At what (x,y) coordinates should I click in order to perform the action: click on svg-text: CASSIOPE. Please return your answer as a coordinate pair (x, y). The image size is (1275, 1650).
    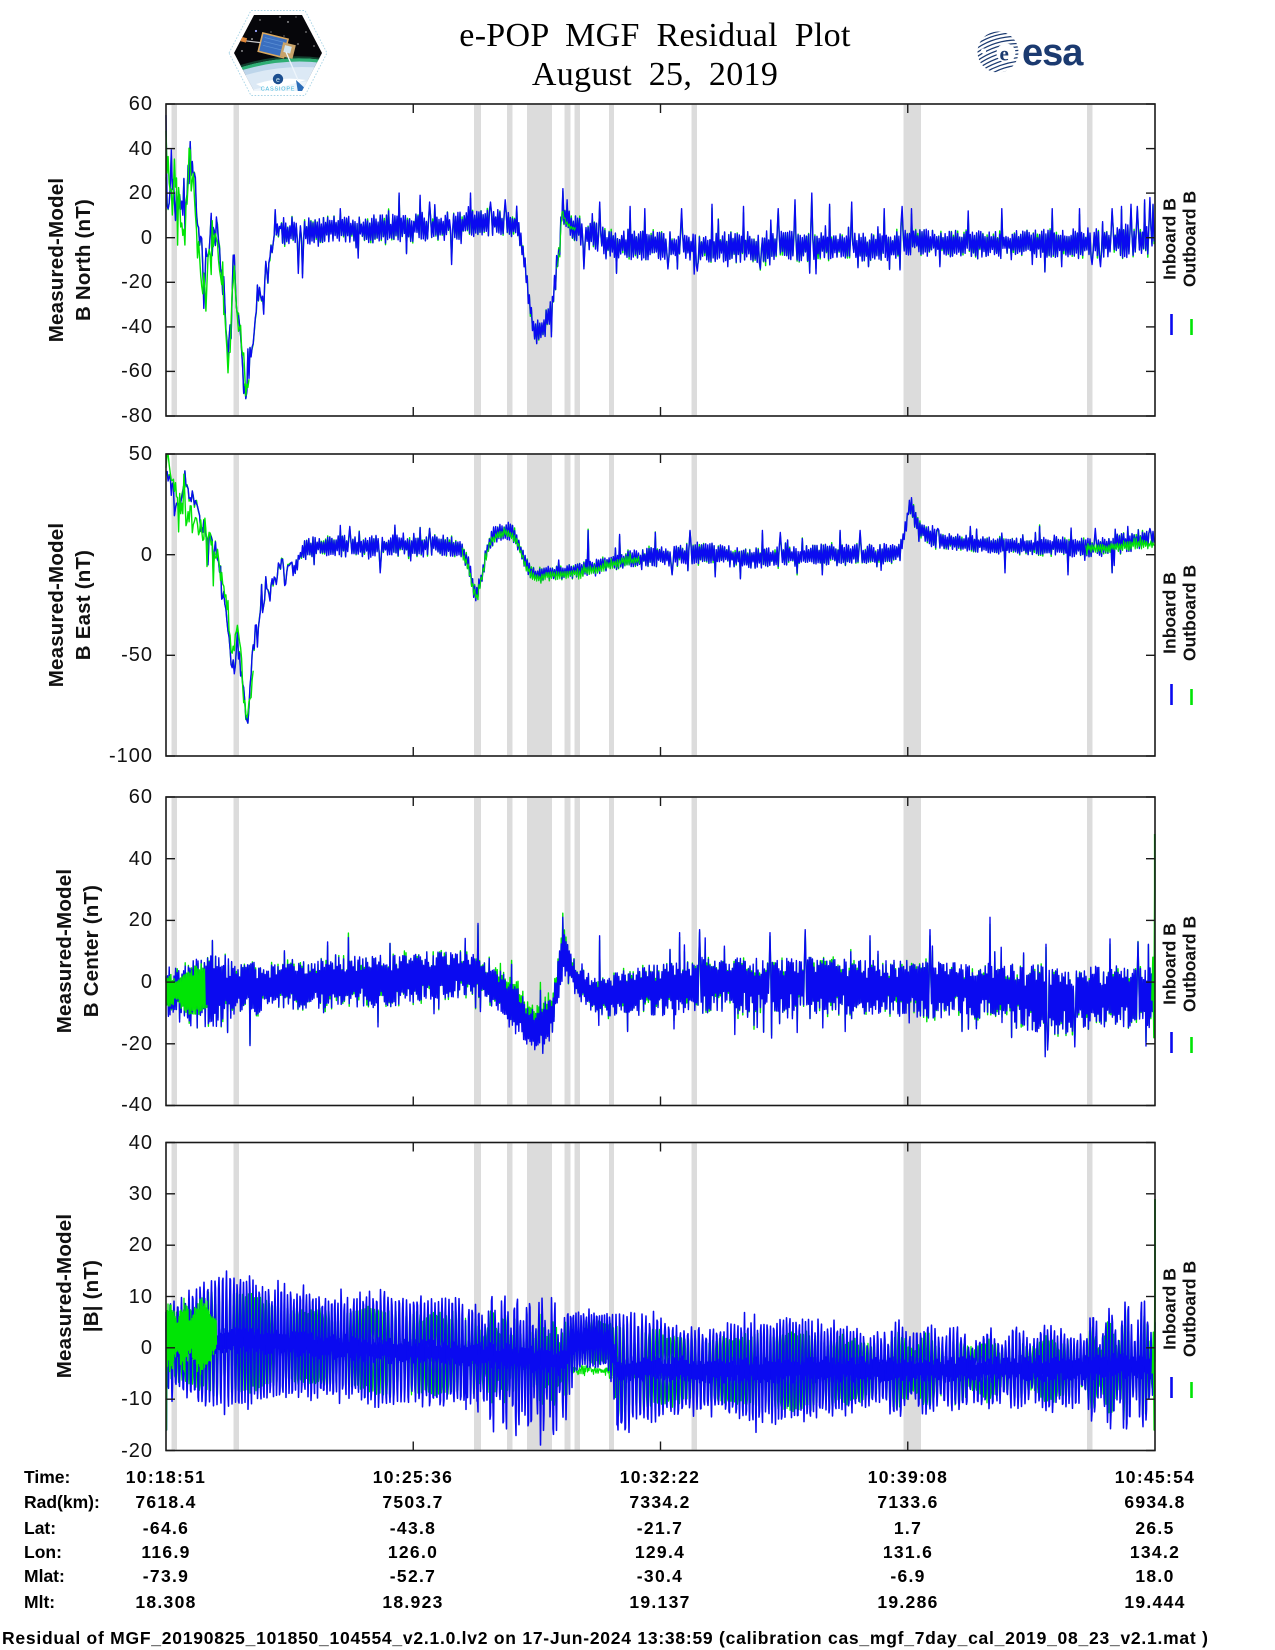
    Looking at the image, I should click on (278, 90).